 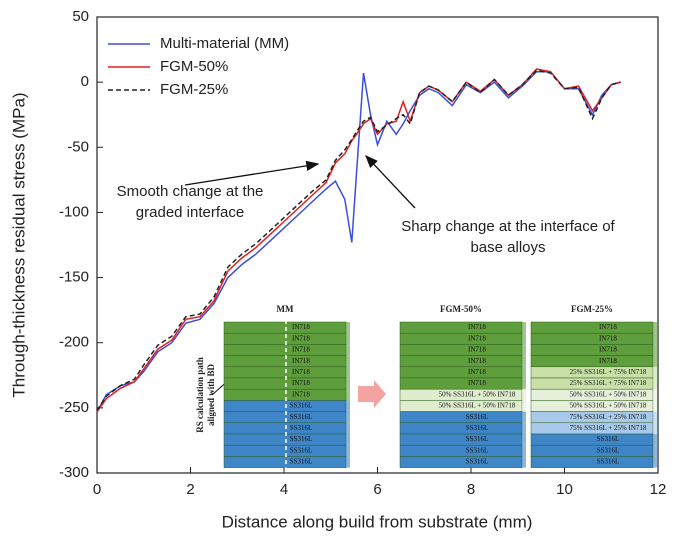 What do you see at coordinates (190, 191) in the screenshot?
I see `annotation: Smooth change at the` at bounding box center [190, 191].